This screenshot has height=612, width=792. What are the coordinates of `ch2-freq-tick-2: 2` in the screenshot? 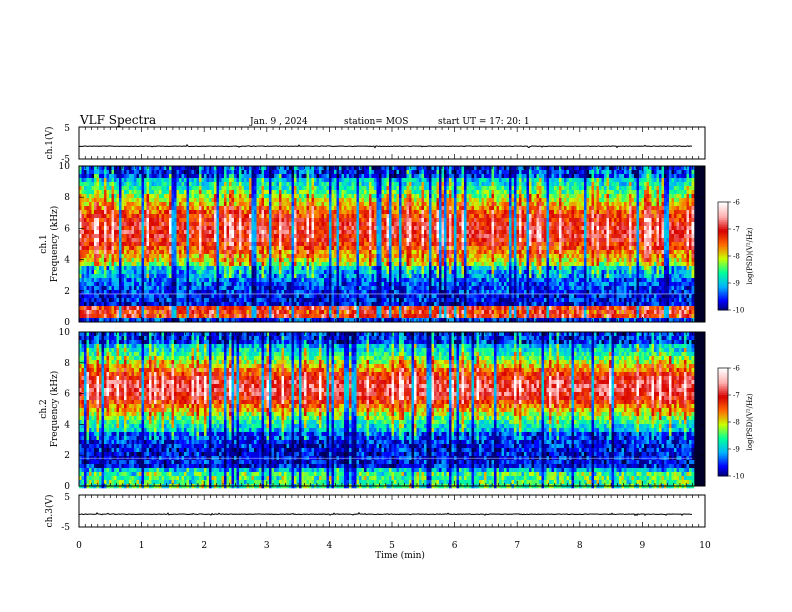 It's located at (67, 456).